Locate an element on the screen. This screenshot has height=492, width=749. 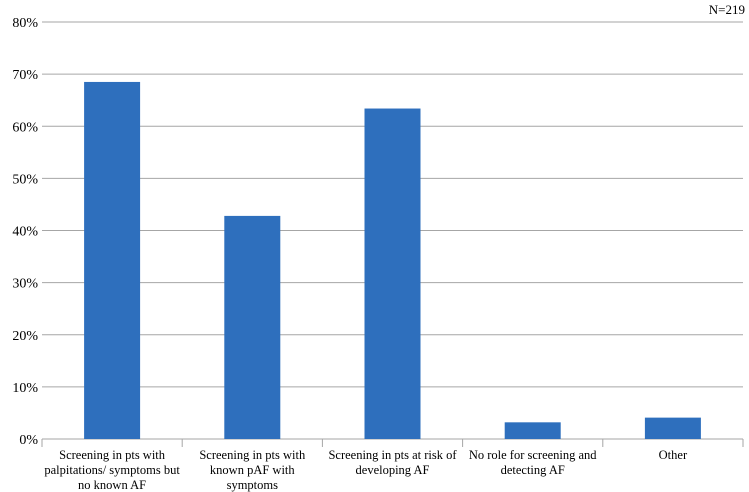
y-tick-label: 80% is located at coordinates (25, 23).